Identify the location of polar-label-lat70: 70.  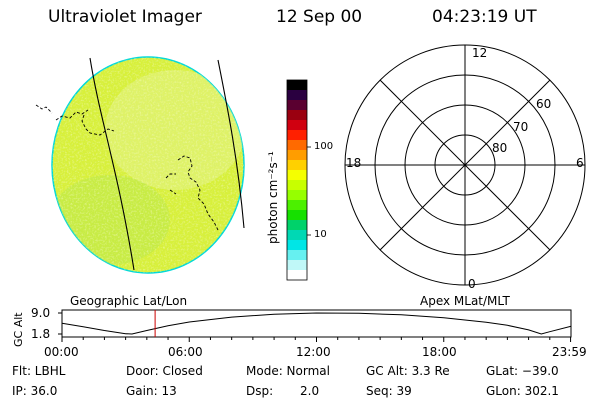
(521, 127).